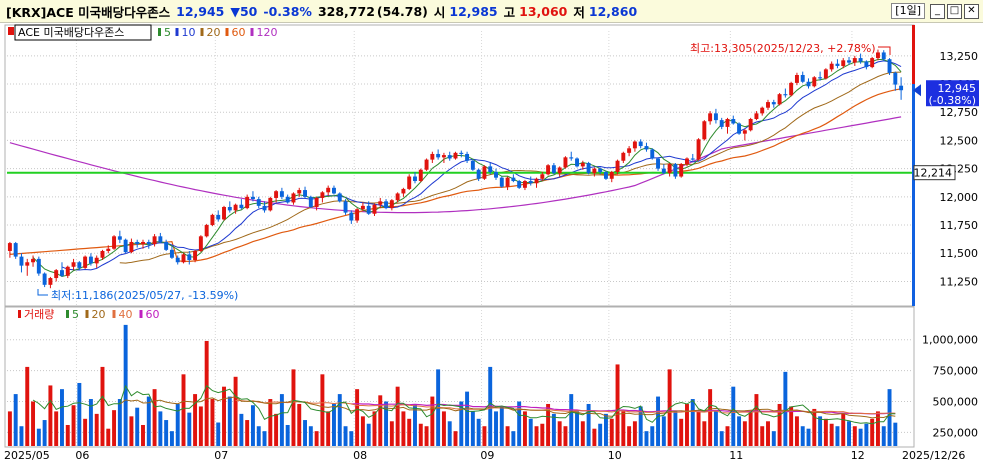 This screenshot has height=465, width=983. I want to click on x-axis-label: 06, so click(82, 455).